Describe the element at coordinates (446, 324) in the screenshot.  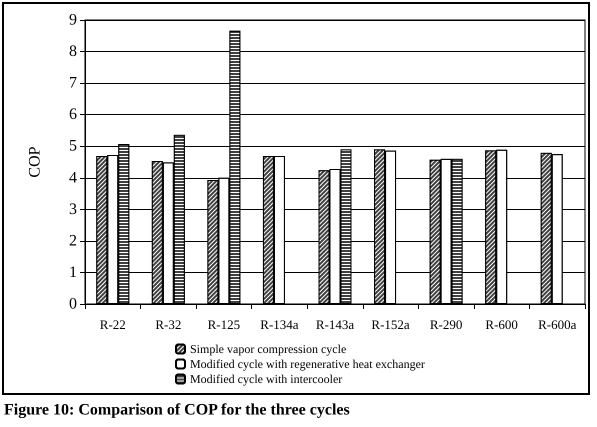
I see `x-tick-label: R-290` at that location.